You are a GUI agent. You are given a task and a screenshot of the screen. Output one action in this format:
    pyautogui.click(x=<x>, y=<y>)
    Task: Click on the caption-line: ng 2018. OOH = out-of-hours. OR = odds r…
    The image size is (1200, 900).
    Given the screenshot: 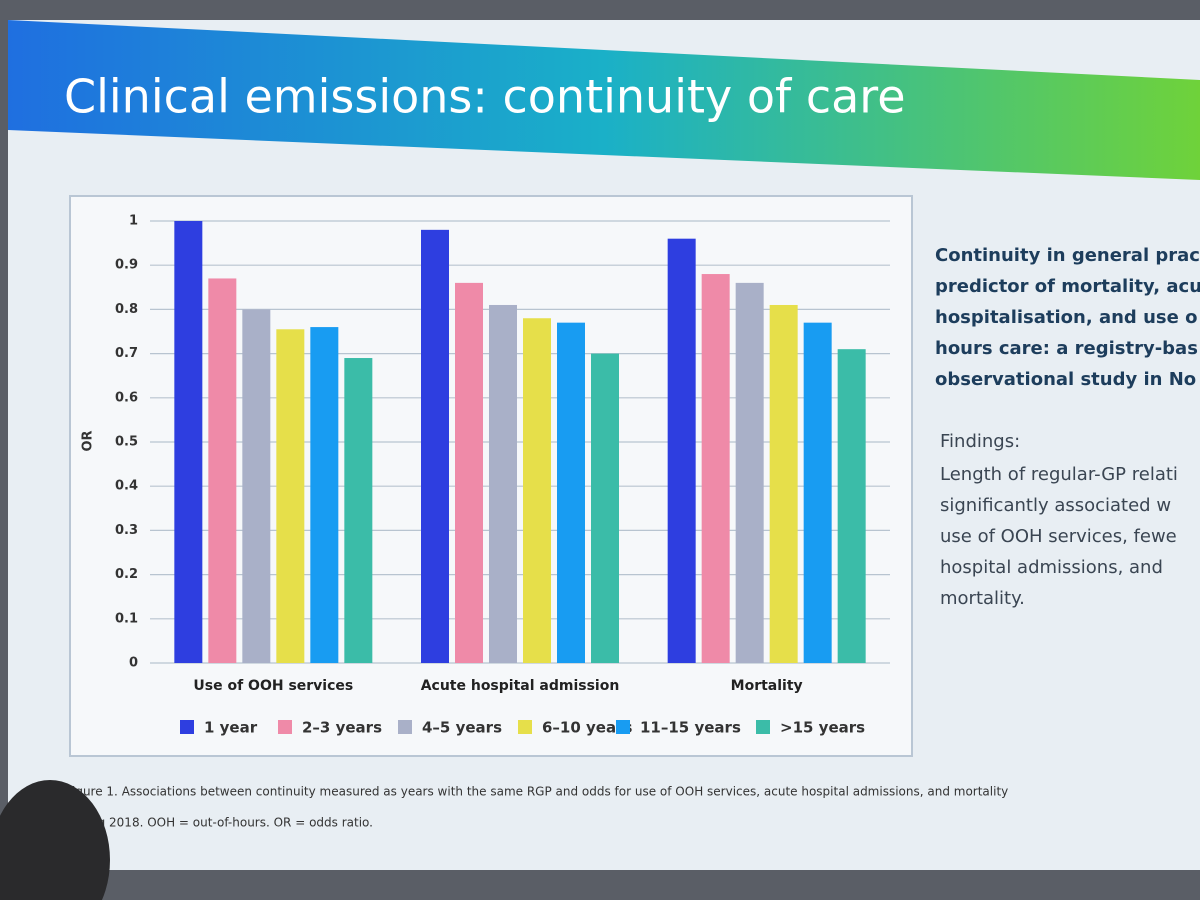 What is the action you would take?
    pyautogui.click(x=231, y=823)
    